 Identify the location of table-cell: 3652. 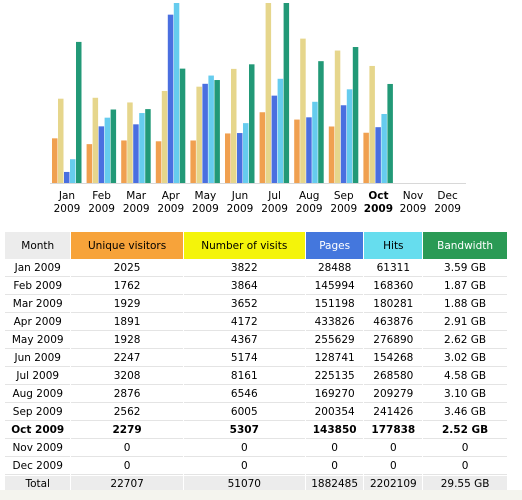
(244, 304).